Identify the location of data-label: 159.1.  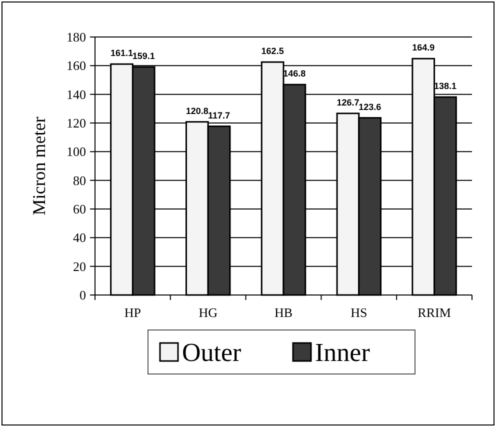
(143, 55).